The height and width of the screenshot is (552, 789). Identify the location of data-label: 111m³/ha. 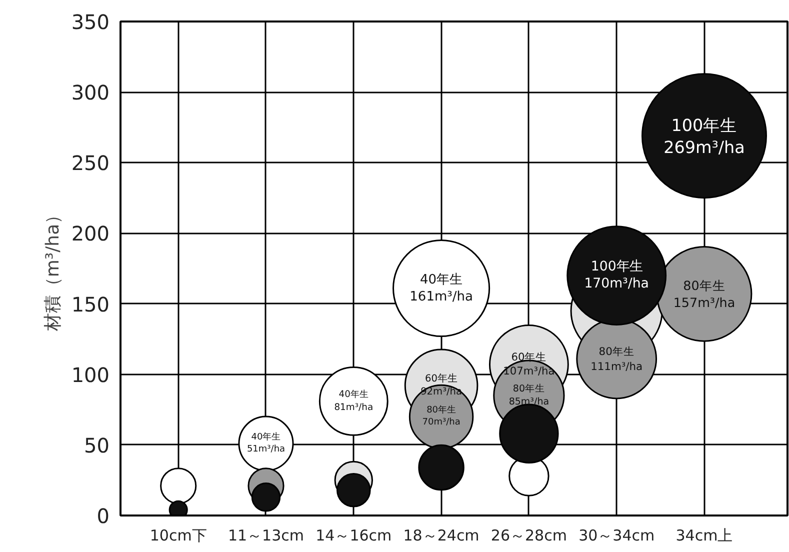
(616, 366).